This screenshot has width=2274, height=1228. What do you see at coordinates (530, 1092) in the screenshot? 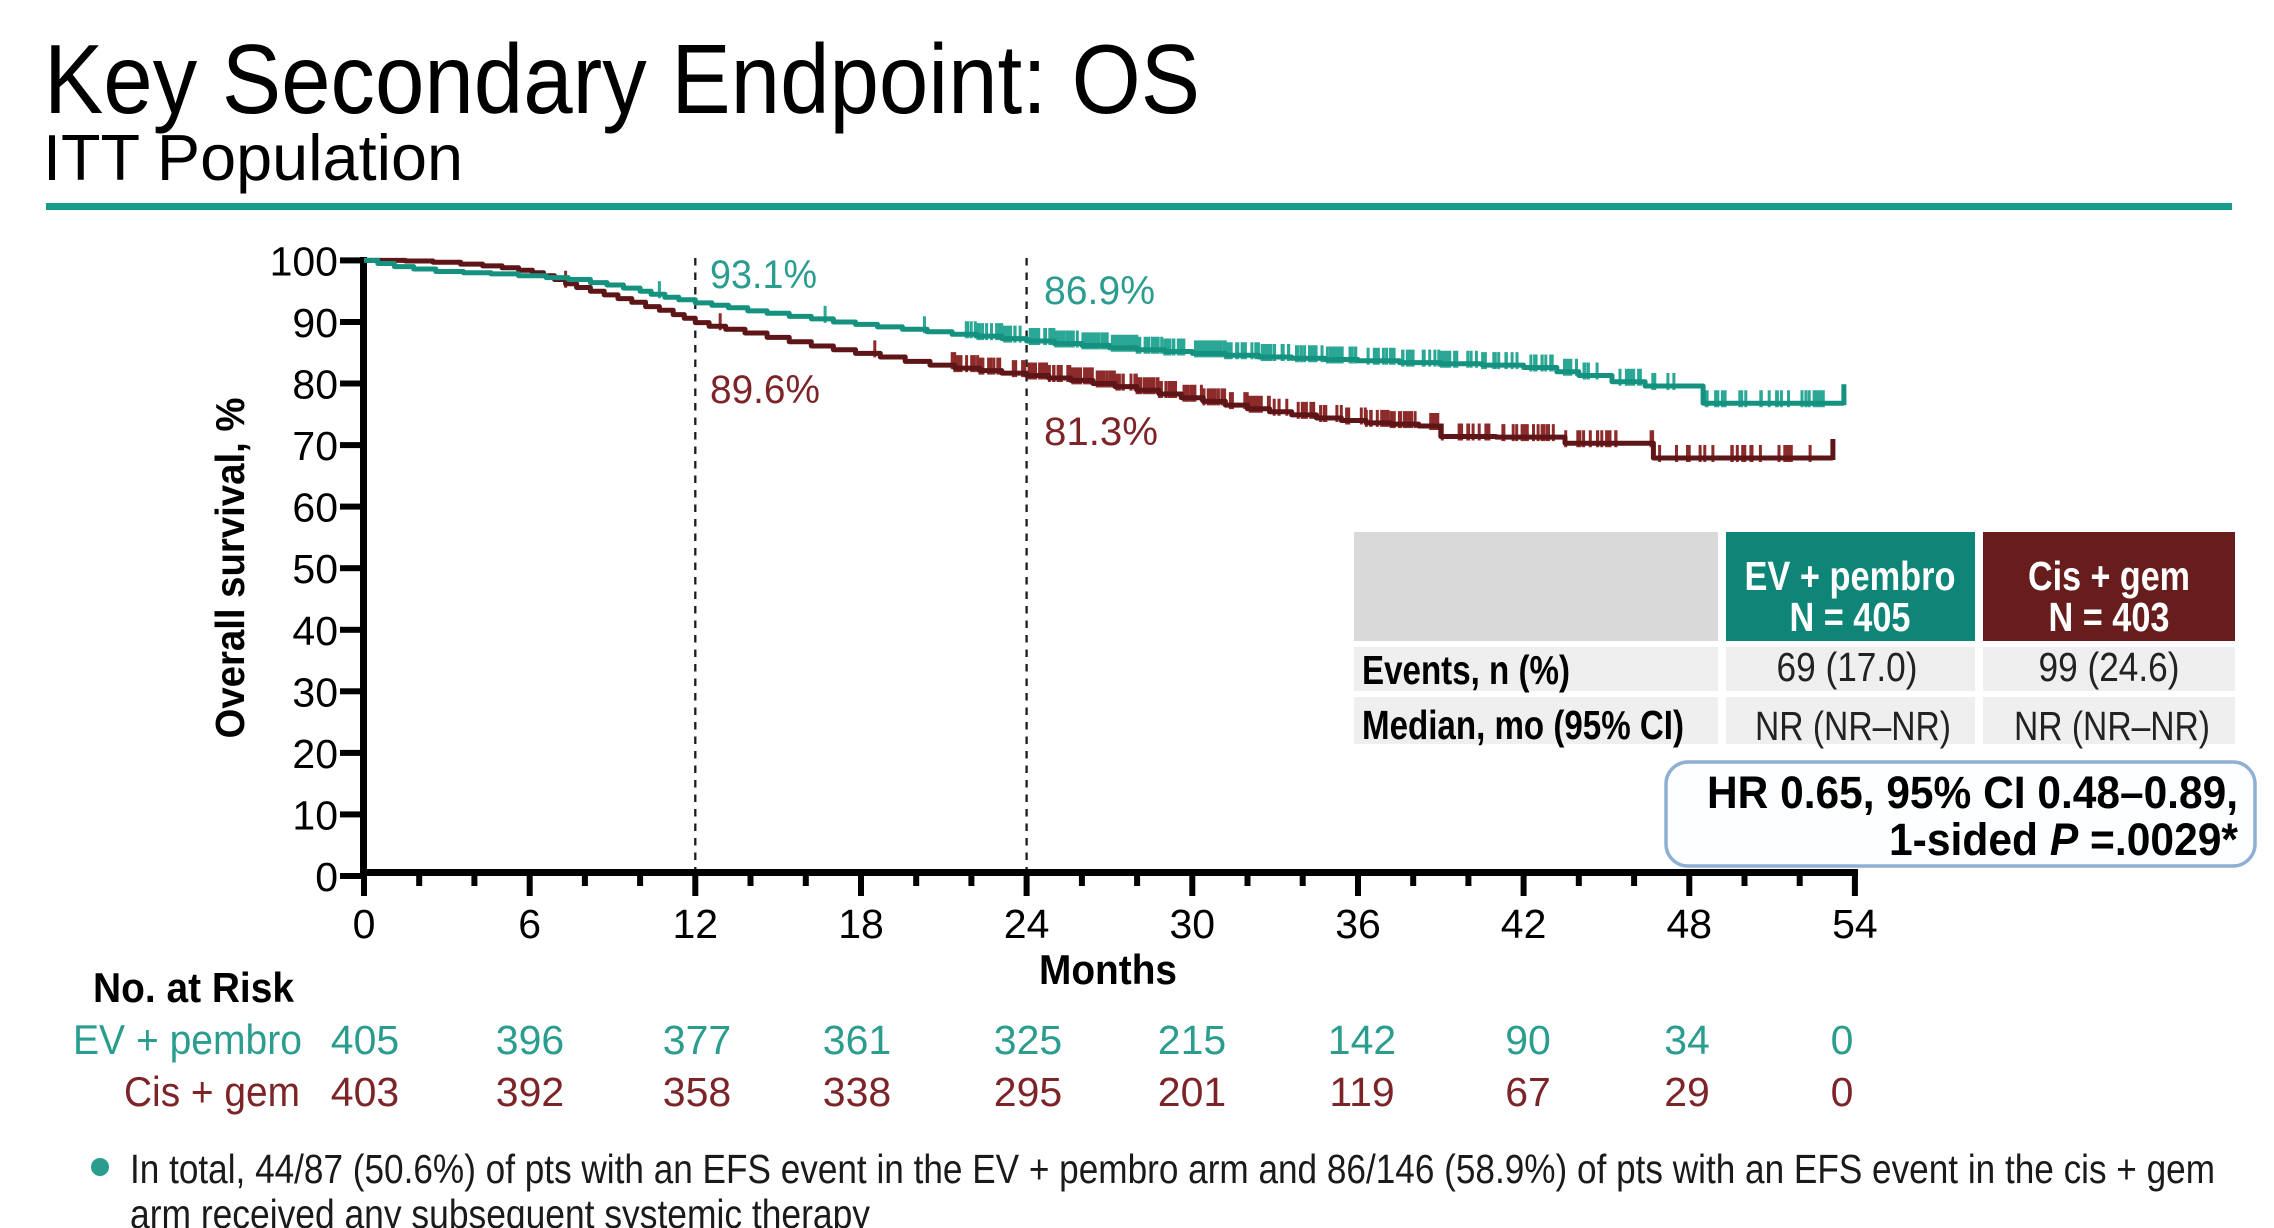
I see `svg-text: 392` at bounding box center [530, 1092].